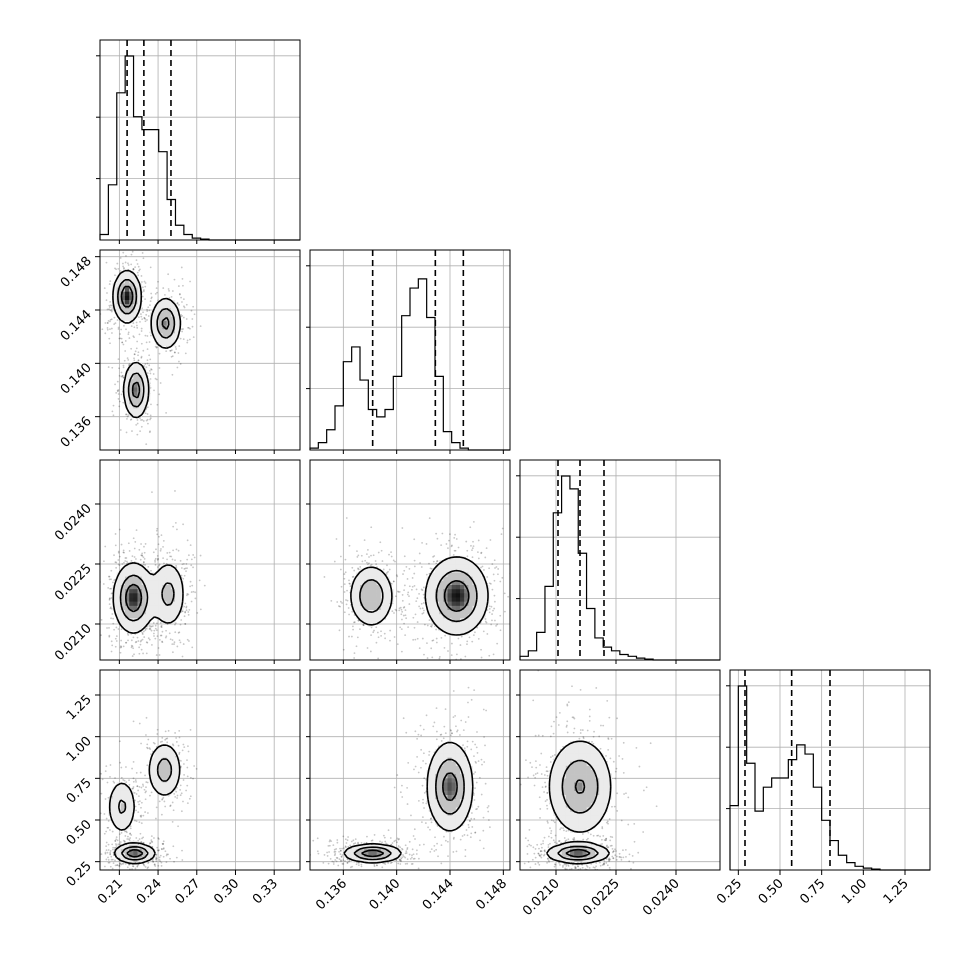 The height and width of the screenshot is (970, 970). I want to click on y-tick-label-3-1: 0.50, so click(79, 832).